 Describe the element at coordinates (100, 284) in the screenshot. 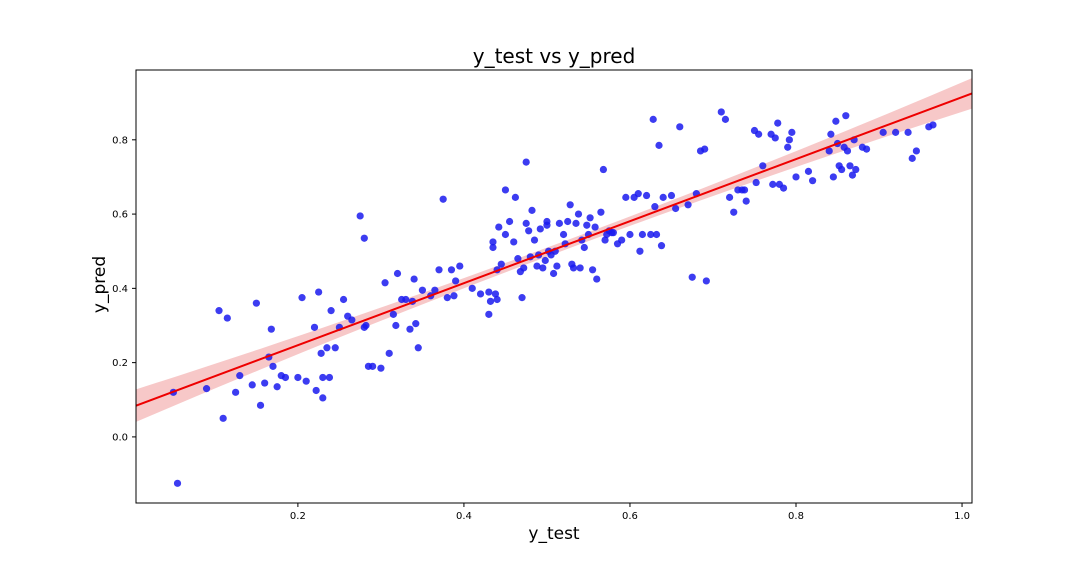

I see `y-axis-label: y_pred` at that location.